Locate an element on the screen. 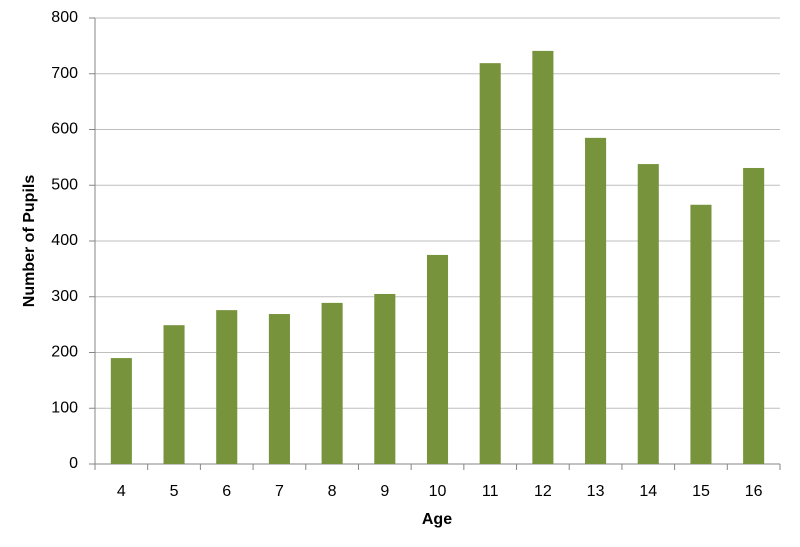  y-tick-label: 400 is located at coordinates (64, 240).